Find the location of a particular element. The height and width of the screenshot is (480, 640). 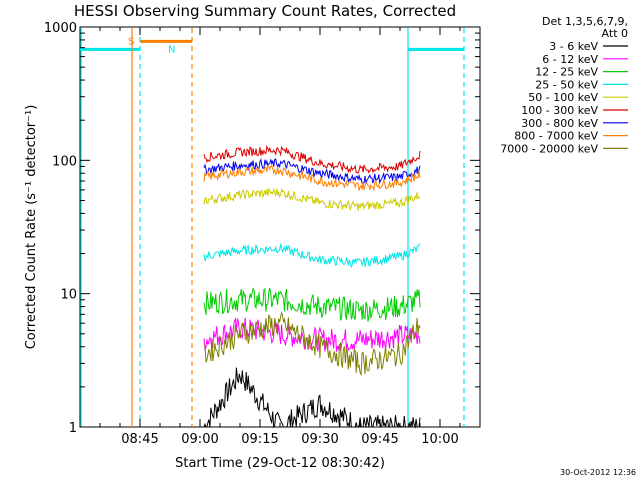

x-axis-label: Start Time (29-Oct-12 08:30:42) is located at coordinates (280, 463).